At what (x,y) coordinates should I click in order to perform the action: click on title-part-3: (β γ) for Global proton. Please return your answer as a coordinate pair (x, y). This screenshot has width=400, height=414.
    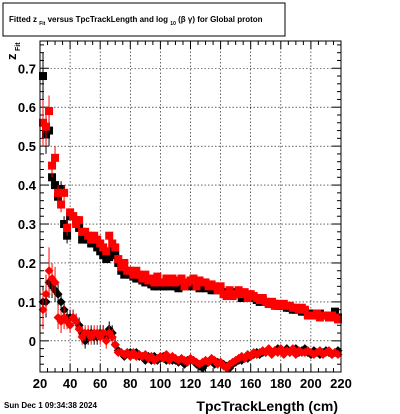
    Looking at the image, I should click on (220, 19).